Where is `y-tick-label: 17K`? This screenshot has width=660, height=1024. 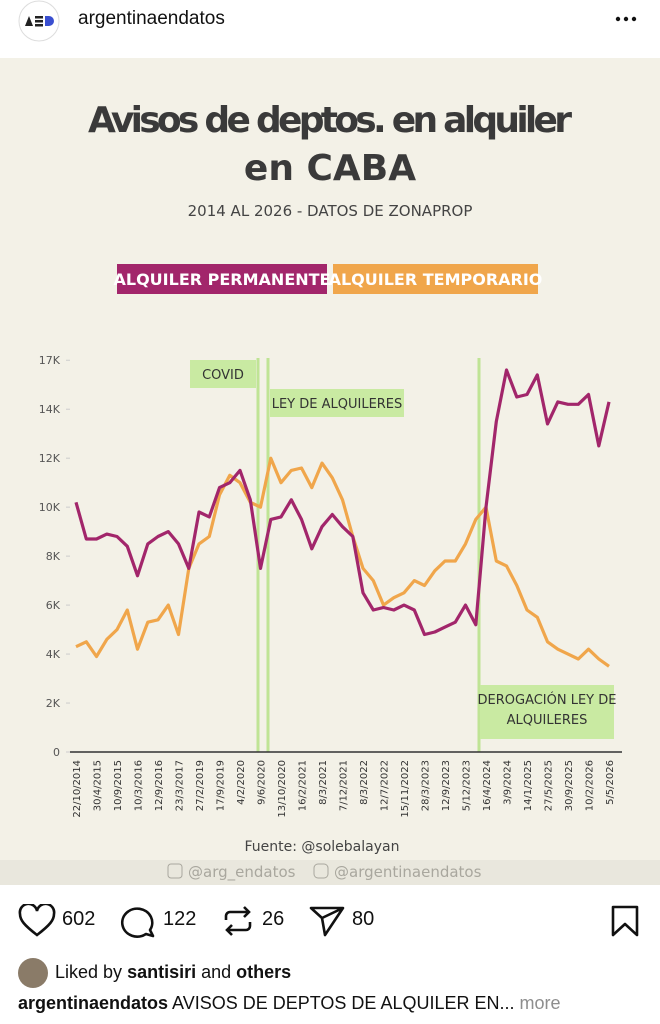 y-tick-label: 17K is located at coordinates (50, 360).